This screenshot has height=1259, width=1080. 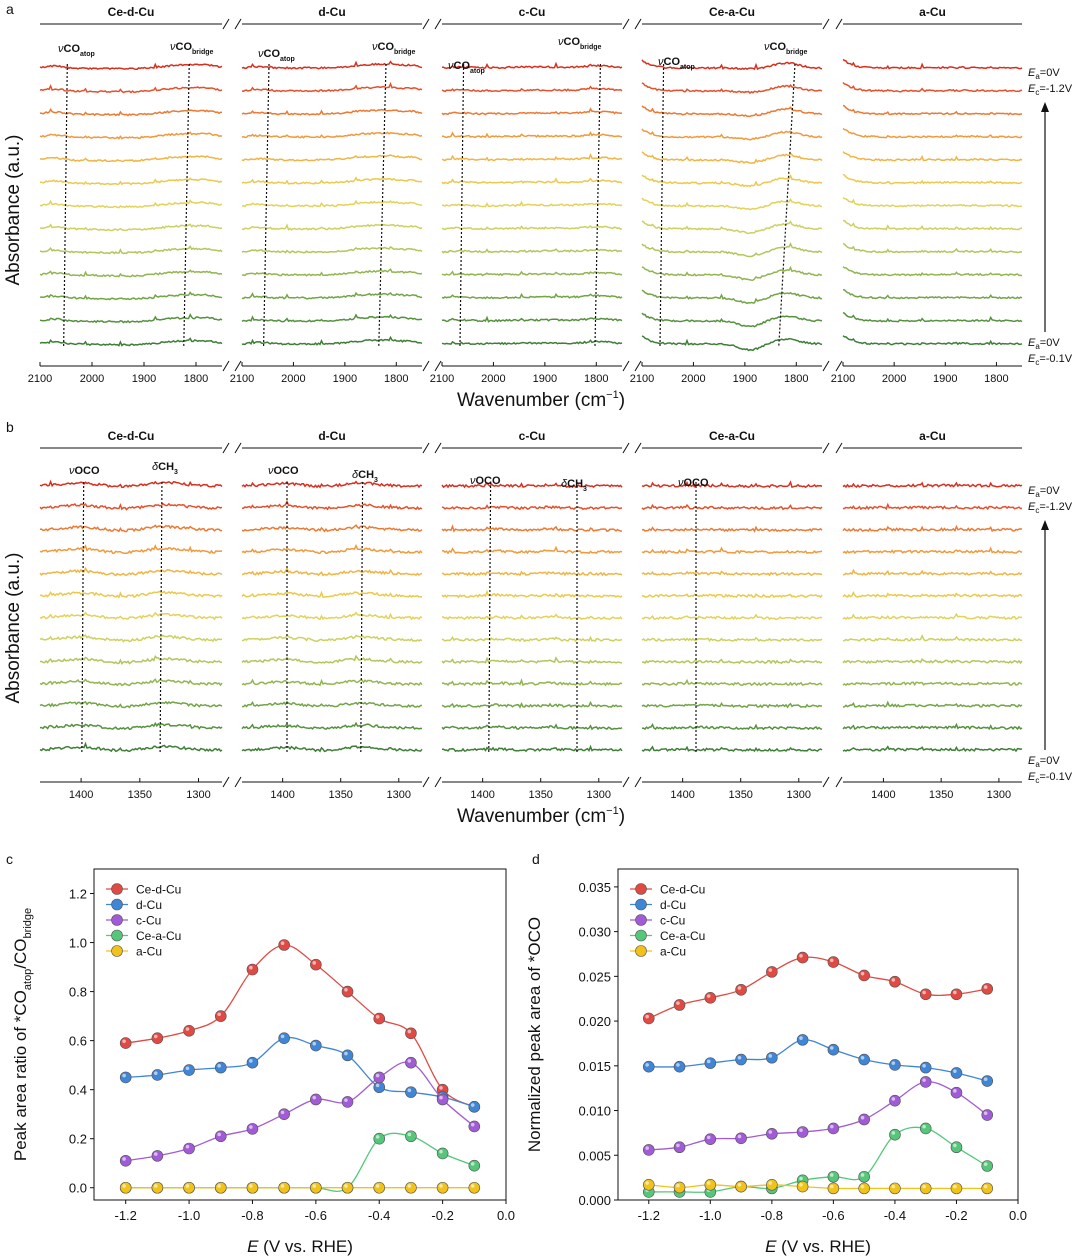 I want to click on x-tick-label: -1.2, so click(x=125, y=1215).